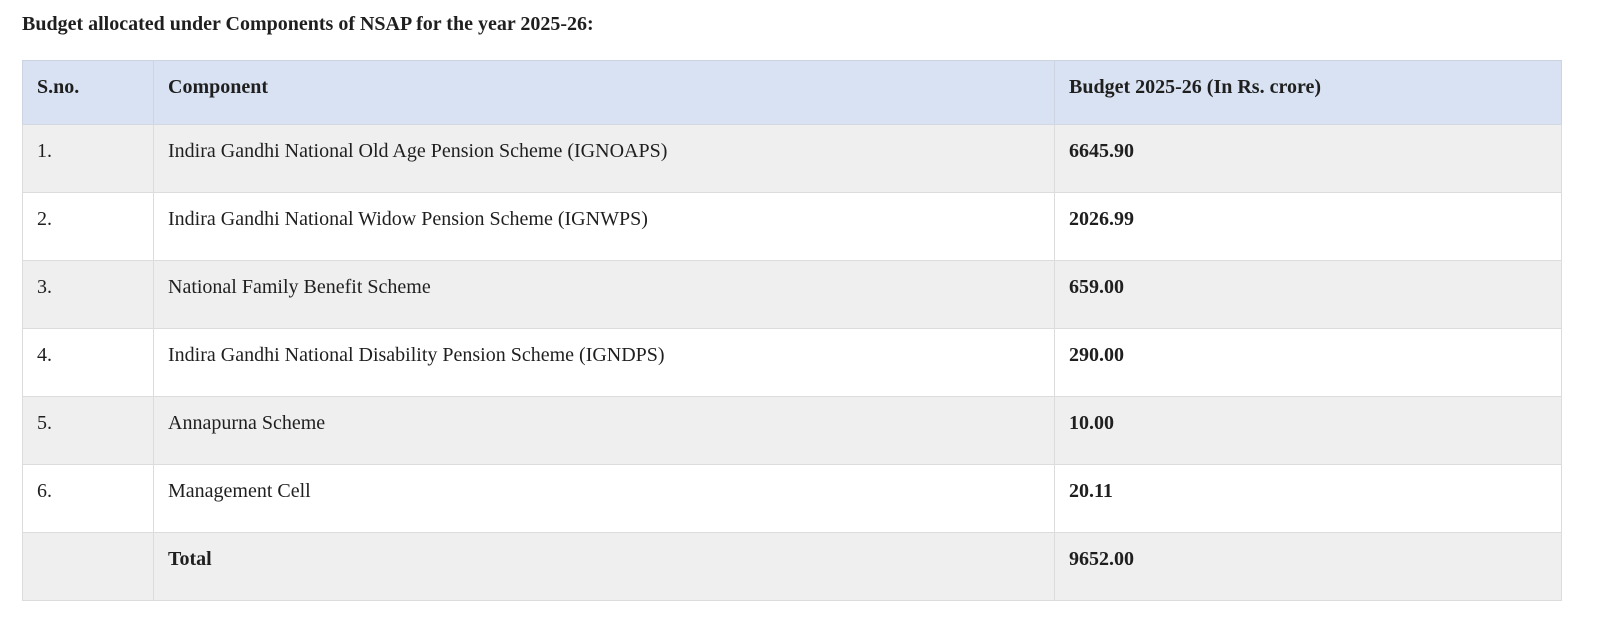 This screenshot has height=634, width=1602. I want to click on header-cell-sno: S.no., so click(88, 92).